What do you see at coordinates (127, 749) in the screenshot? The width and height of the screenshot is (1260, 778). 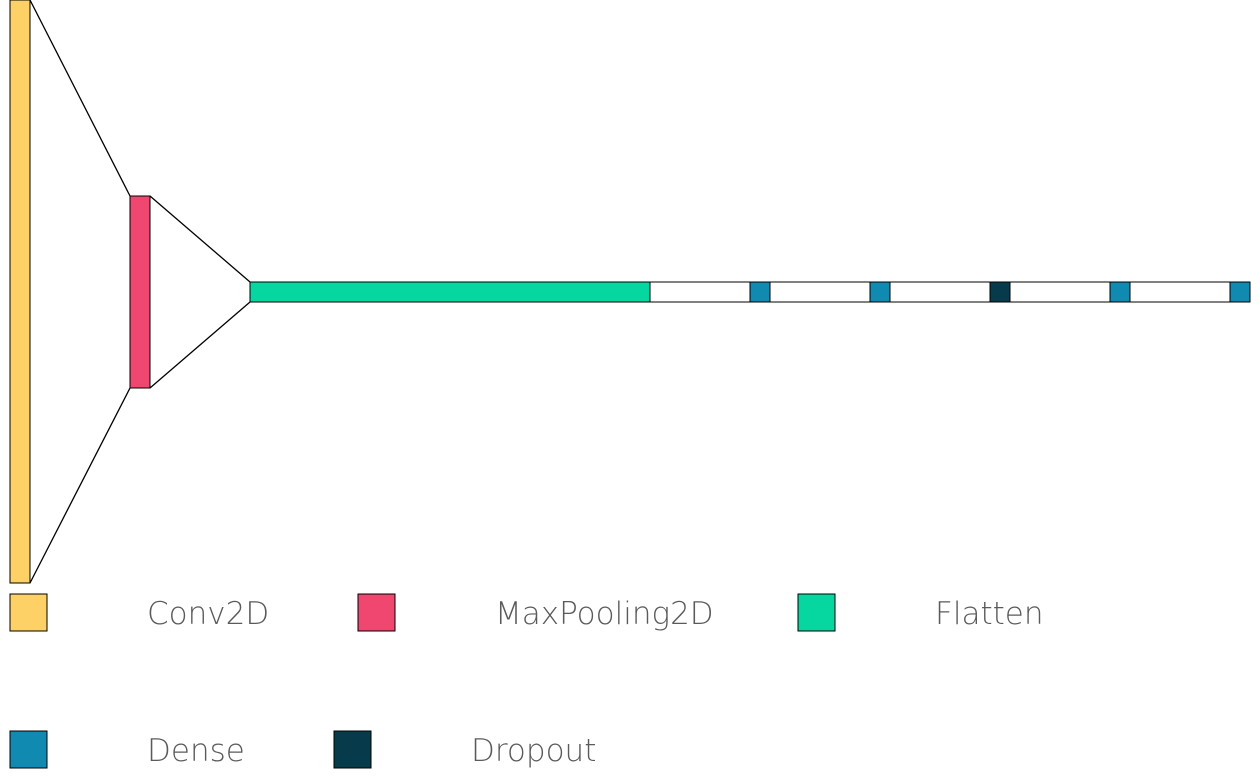 I see `legend-item-dense: Dense` at bounding box center [127, 749].